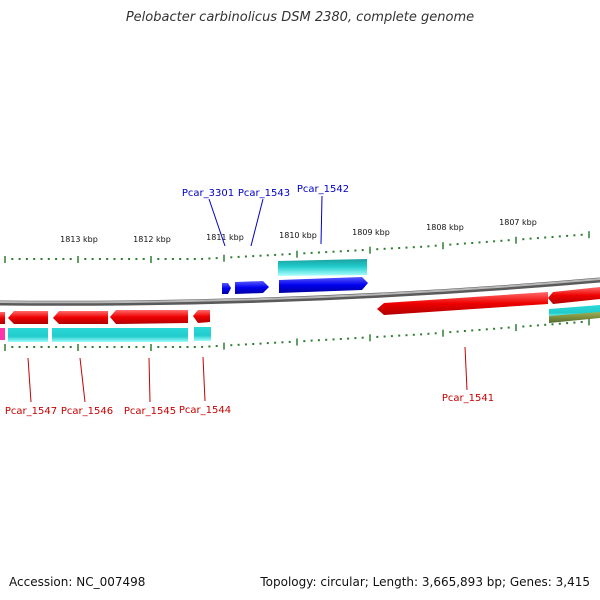  Describe the element at coordinates (31, 411) in the screenshot. I see `gene-label-pcar-1547: Pcar_1547` at that location.